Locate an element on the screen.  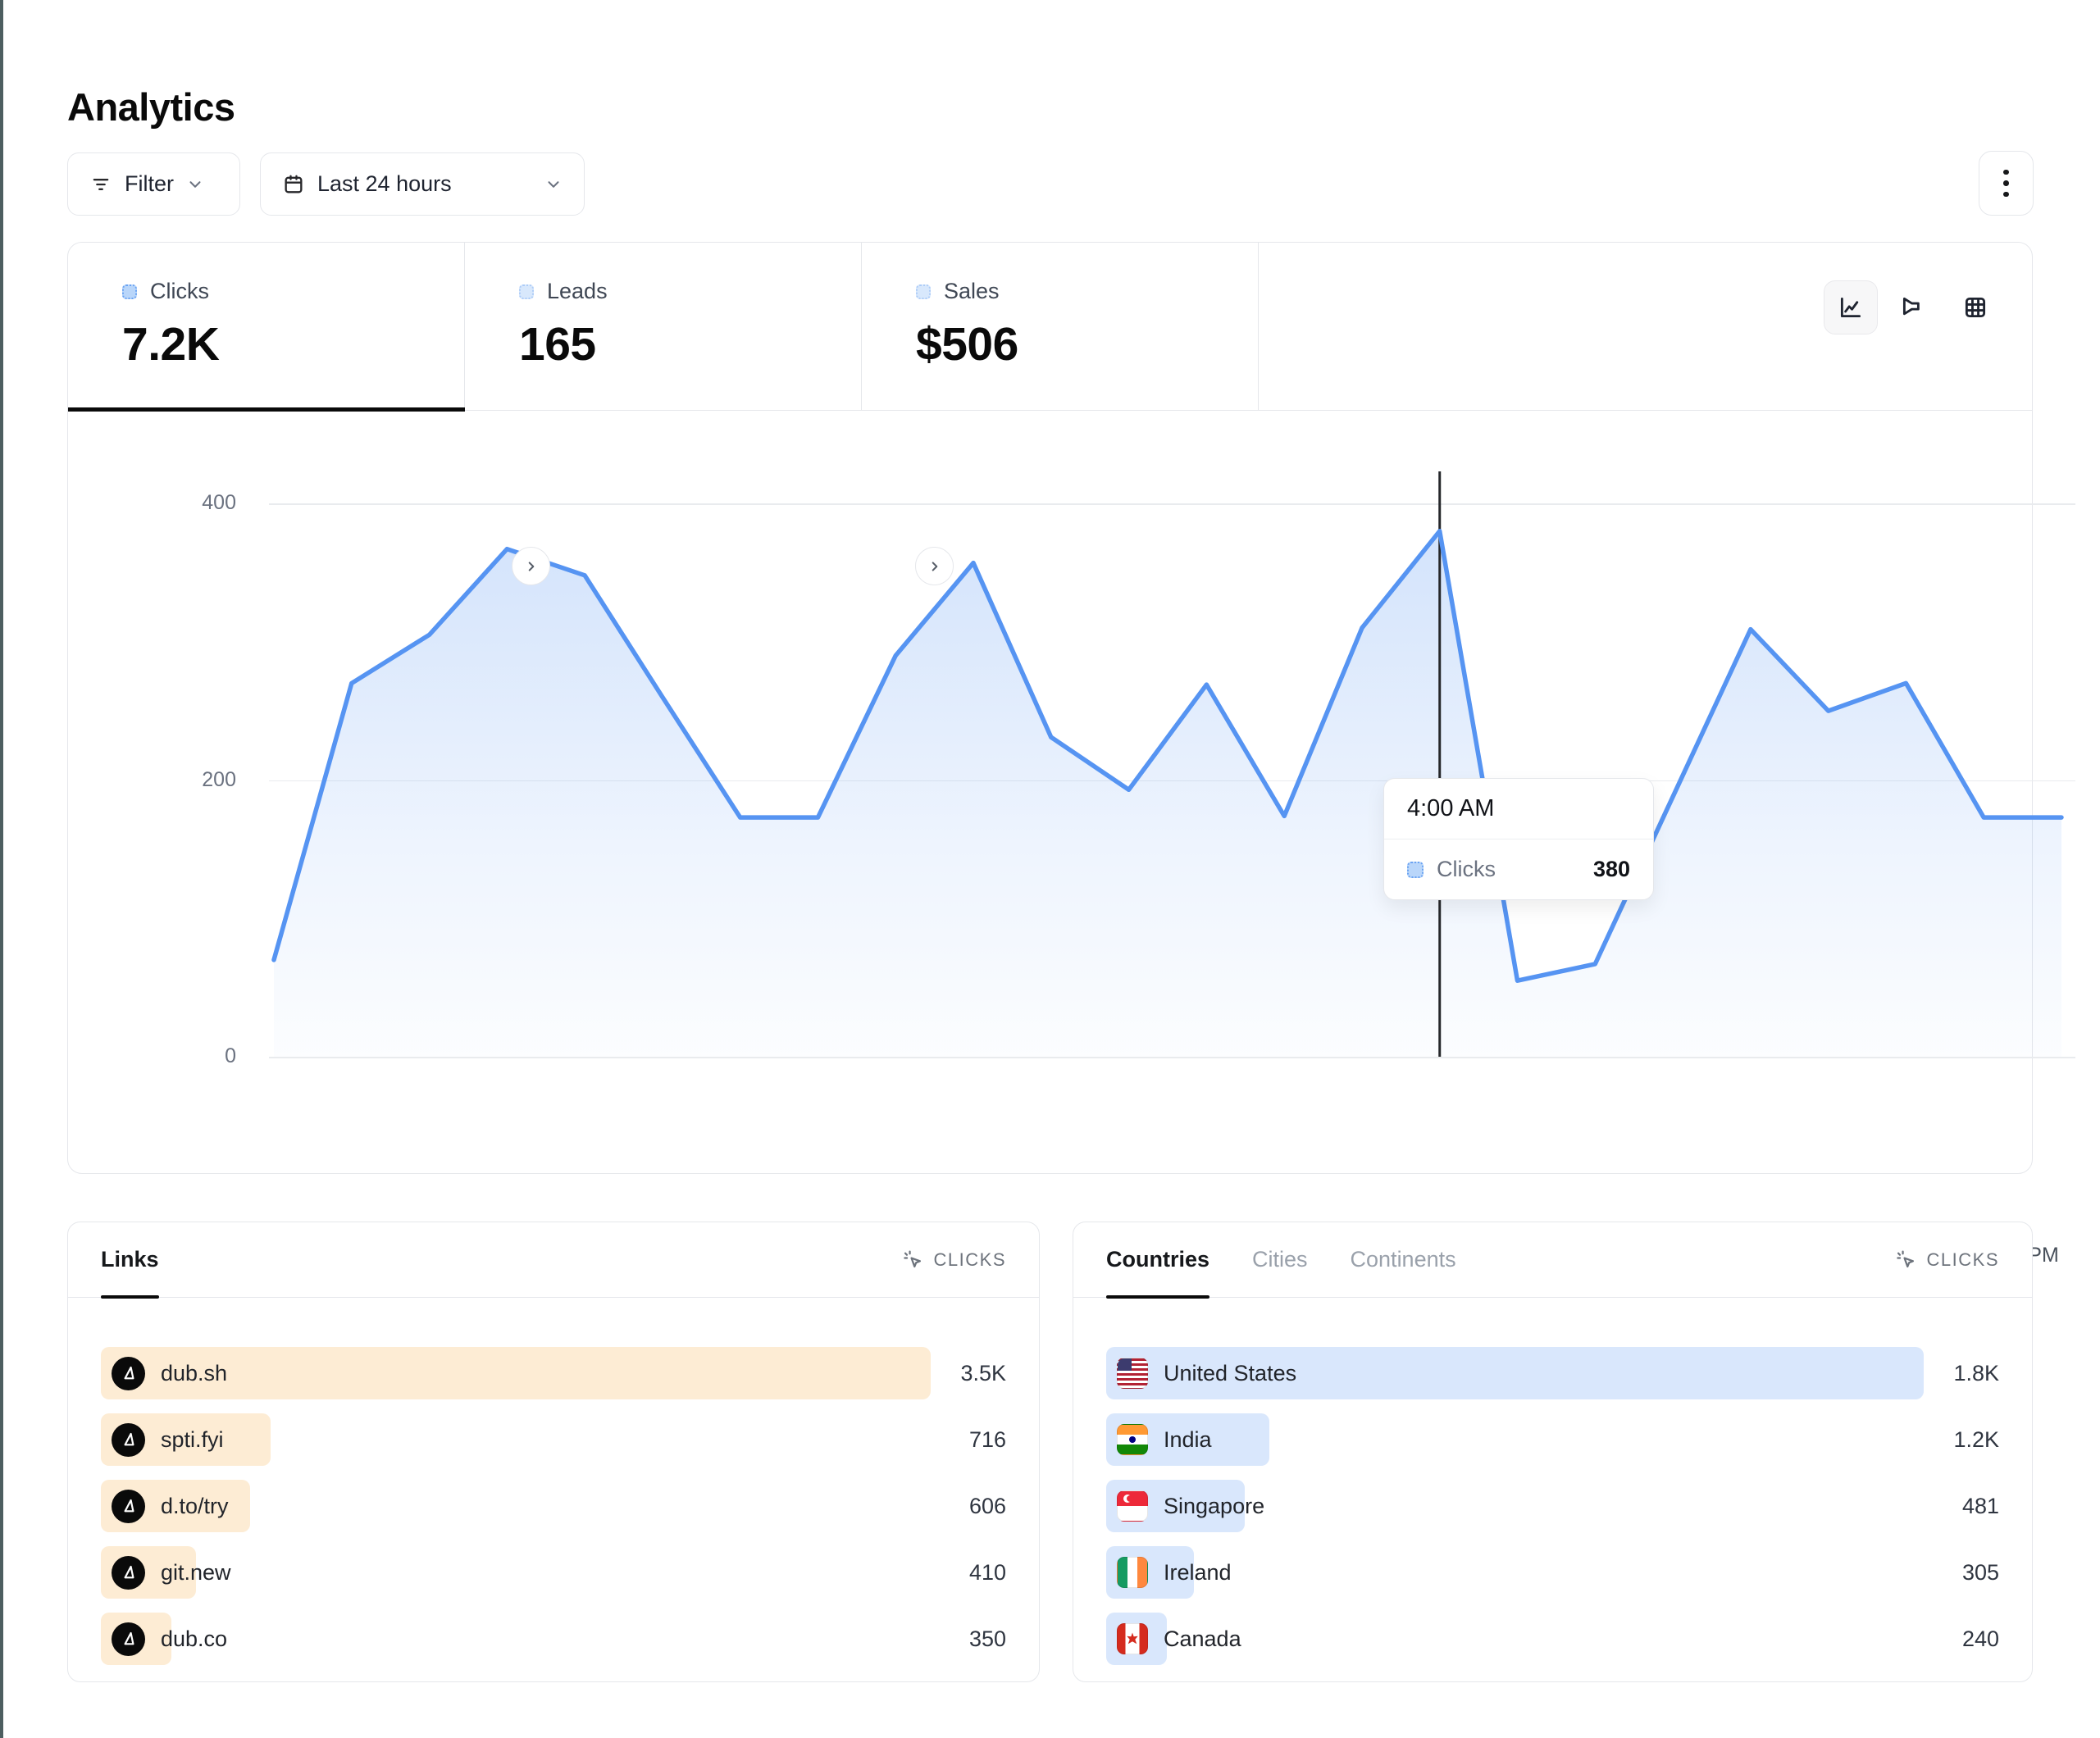
link-row-spti-fyi: spti.fyi 716 is located at coordinates (553, 1439).